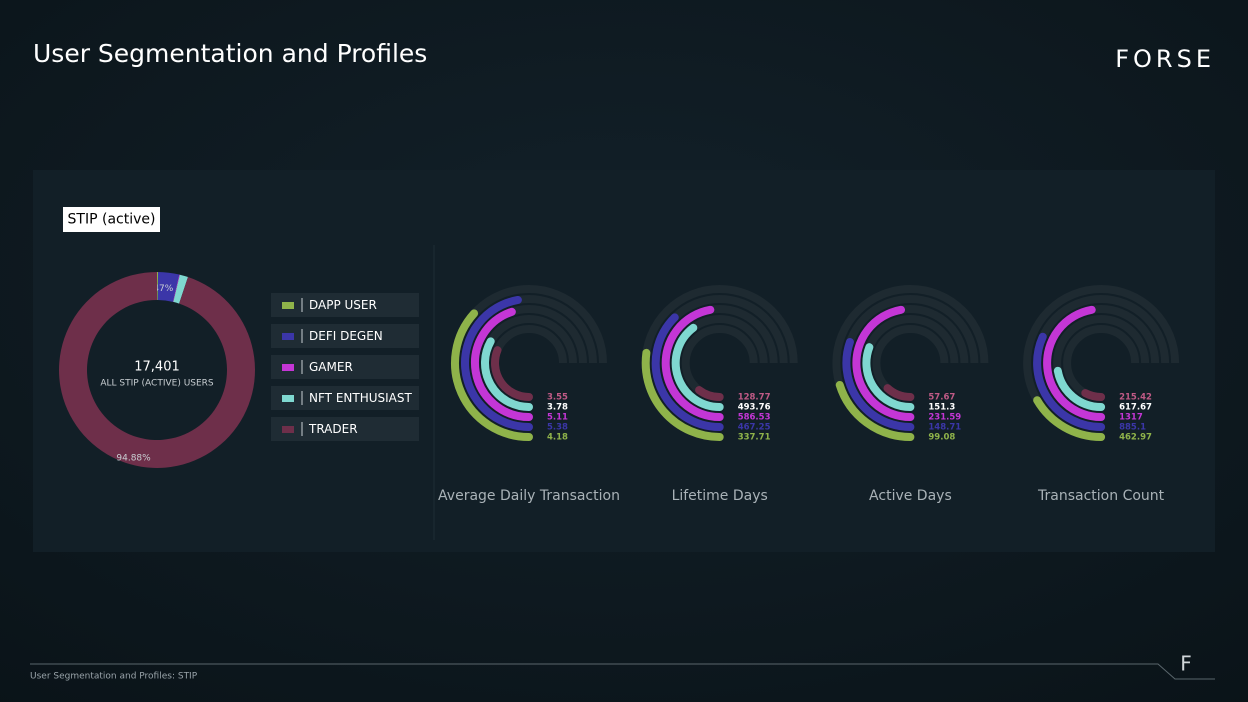 This screenshot has height=702, width=1248. I want to click on radial-chart-title: Average Daily Transaction, so click(529, 496).